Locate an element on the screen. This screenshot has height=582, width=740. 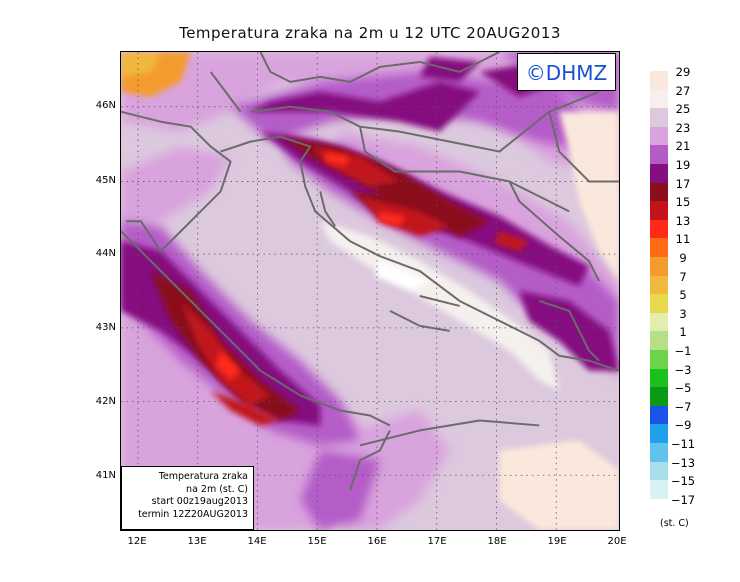
legend-label: −9 is located at coordinates (683, 425).